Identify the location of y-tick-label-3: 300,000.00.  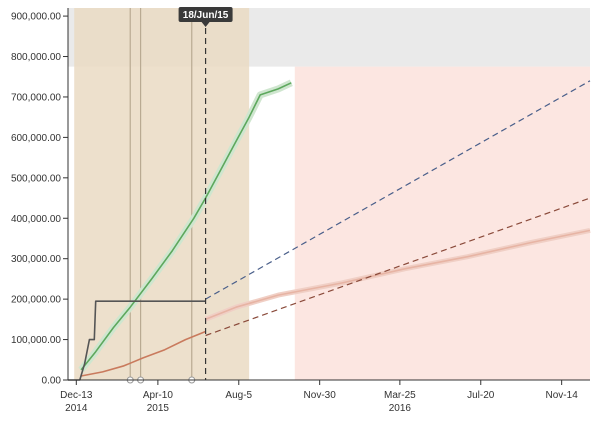
(36, 259).